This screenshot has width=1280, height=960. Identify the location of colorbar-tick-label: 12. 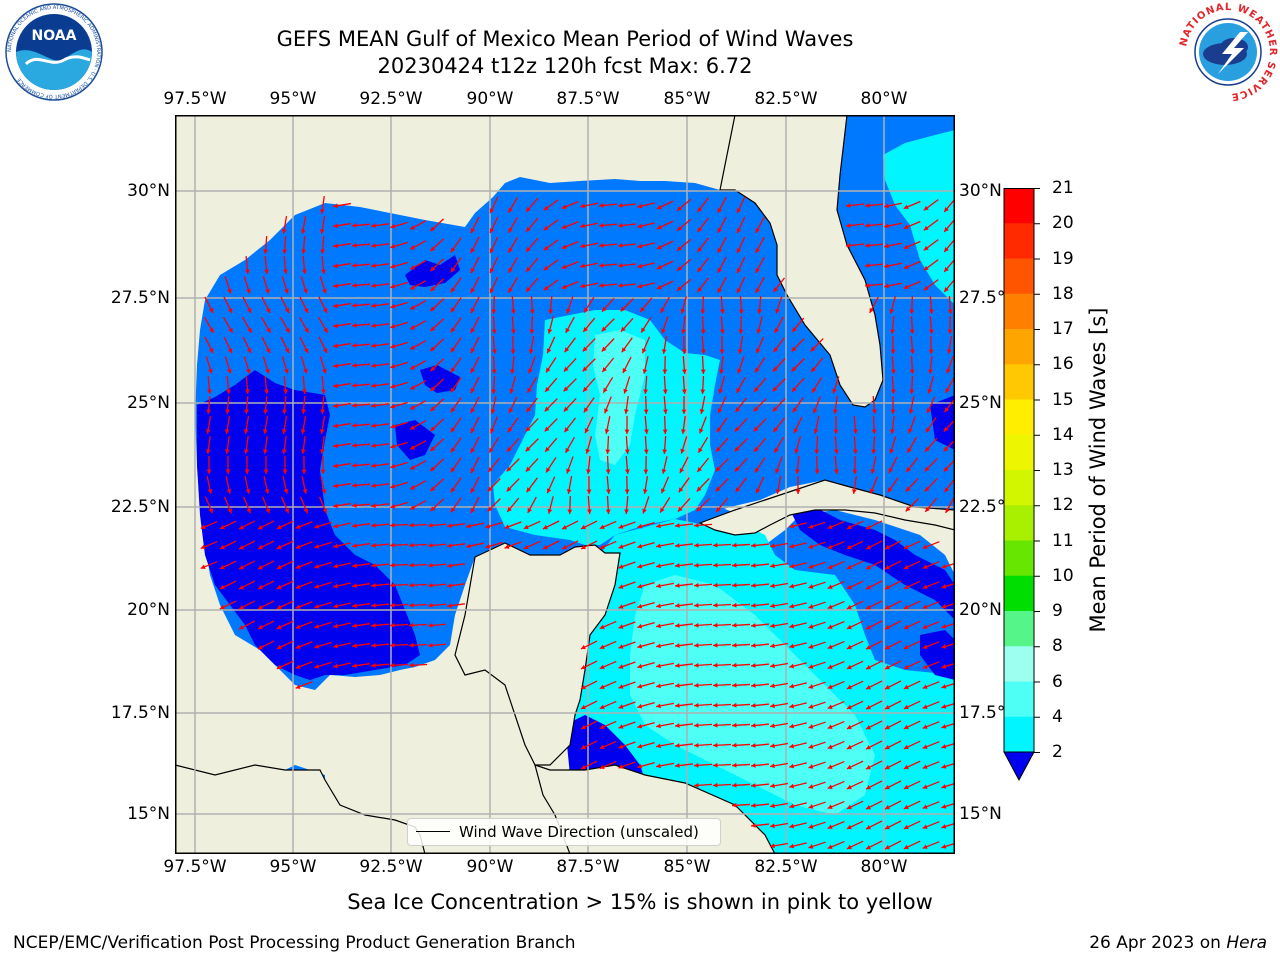
(1063, 505).